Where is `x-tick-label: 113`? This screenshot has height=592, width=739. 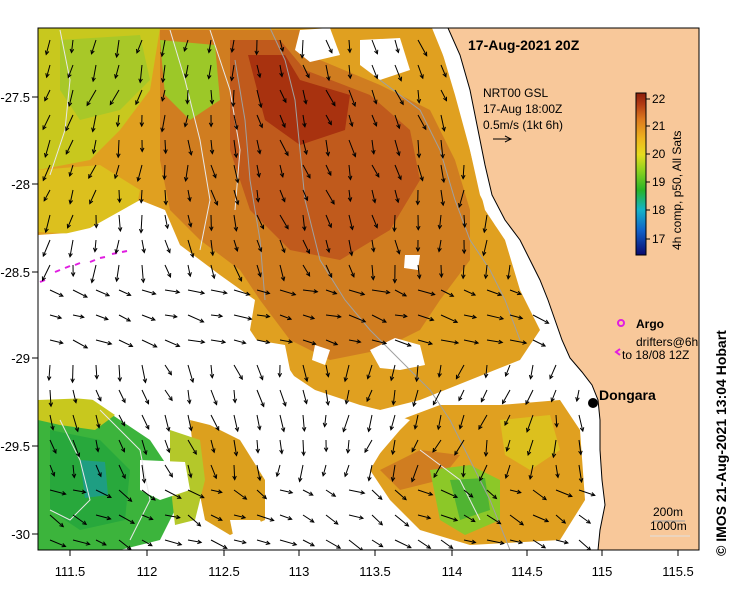
x-tick-label: 113 is located at coordinates (299, 571).